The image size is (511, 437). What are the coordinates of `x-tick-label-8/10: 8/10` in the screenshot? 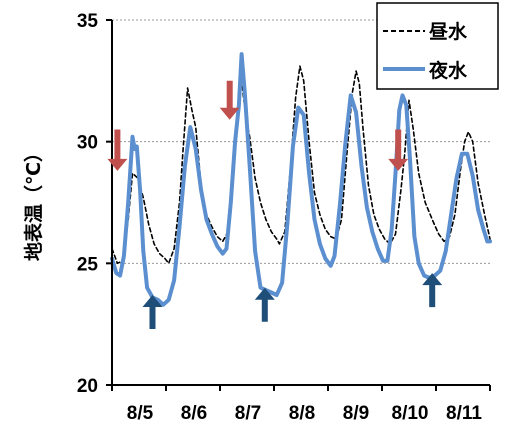 It's located at (410, 413).